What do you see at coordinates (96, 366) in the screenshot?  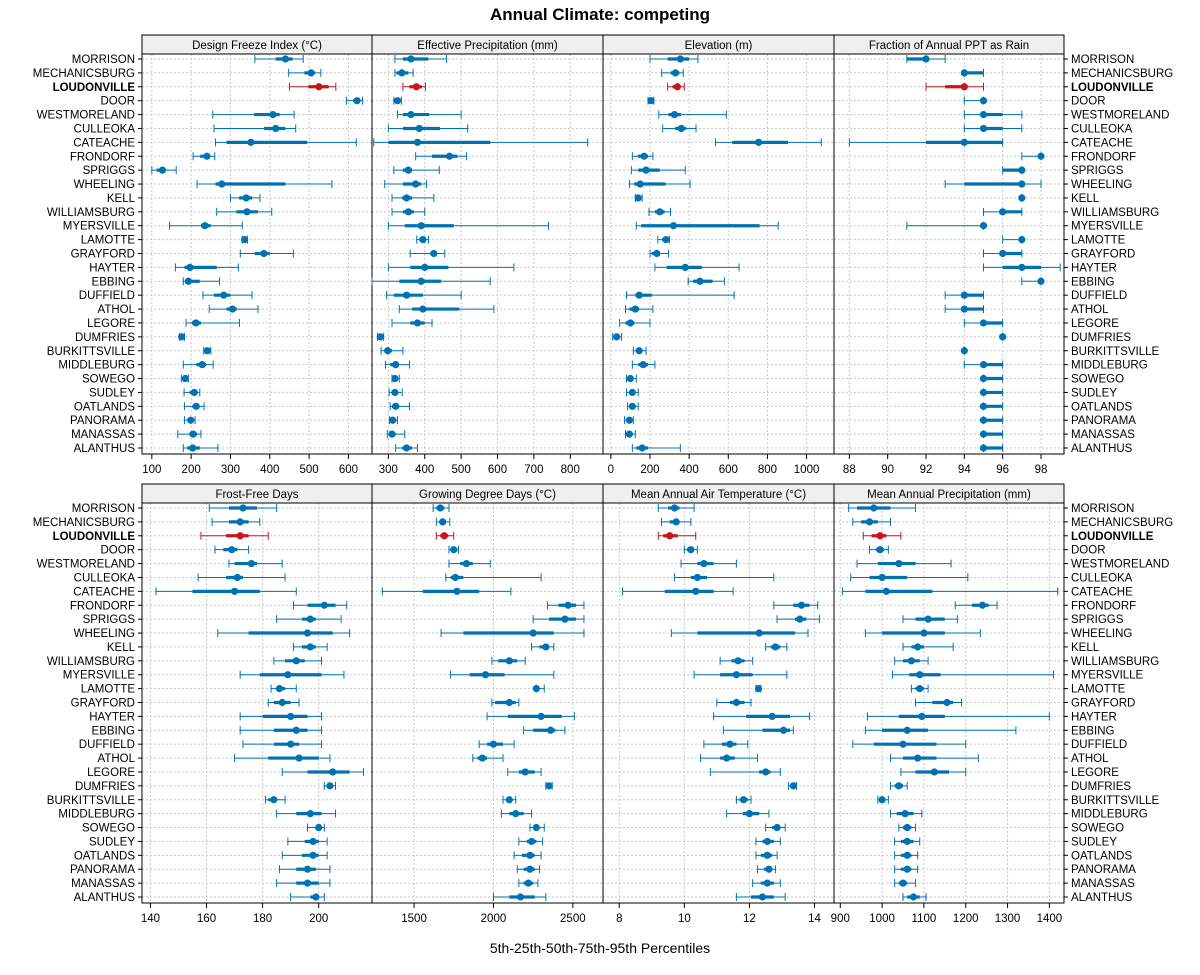 I see `series-label-left: MIDDLEBURG` at bounding box center [96, 366].